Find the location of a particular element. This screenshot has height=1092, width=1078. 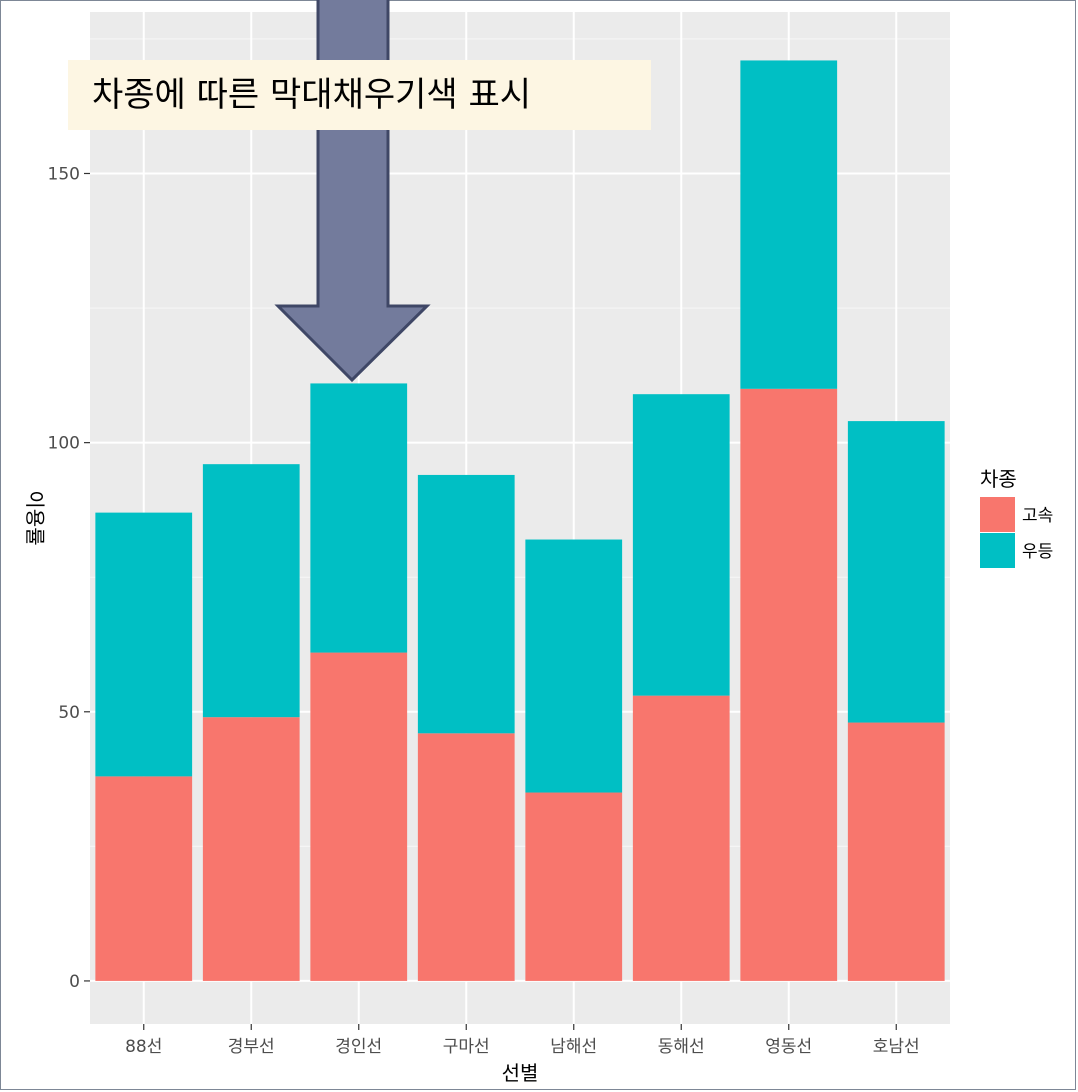

x-tick-label: 영동선 is located at coordinates (788, 1047).